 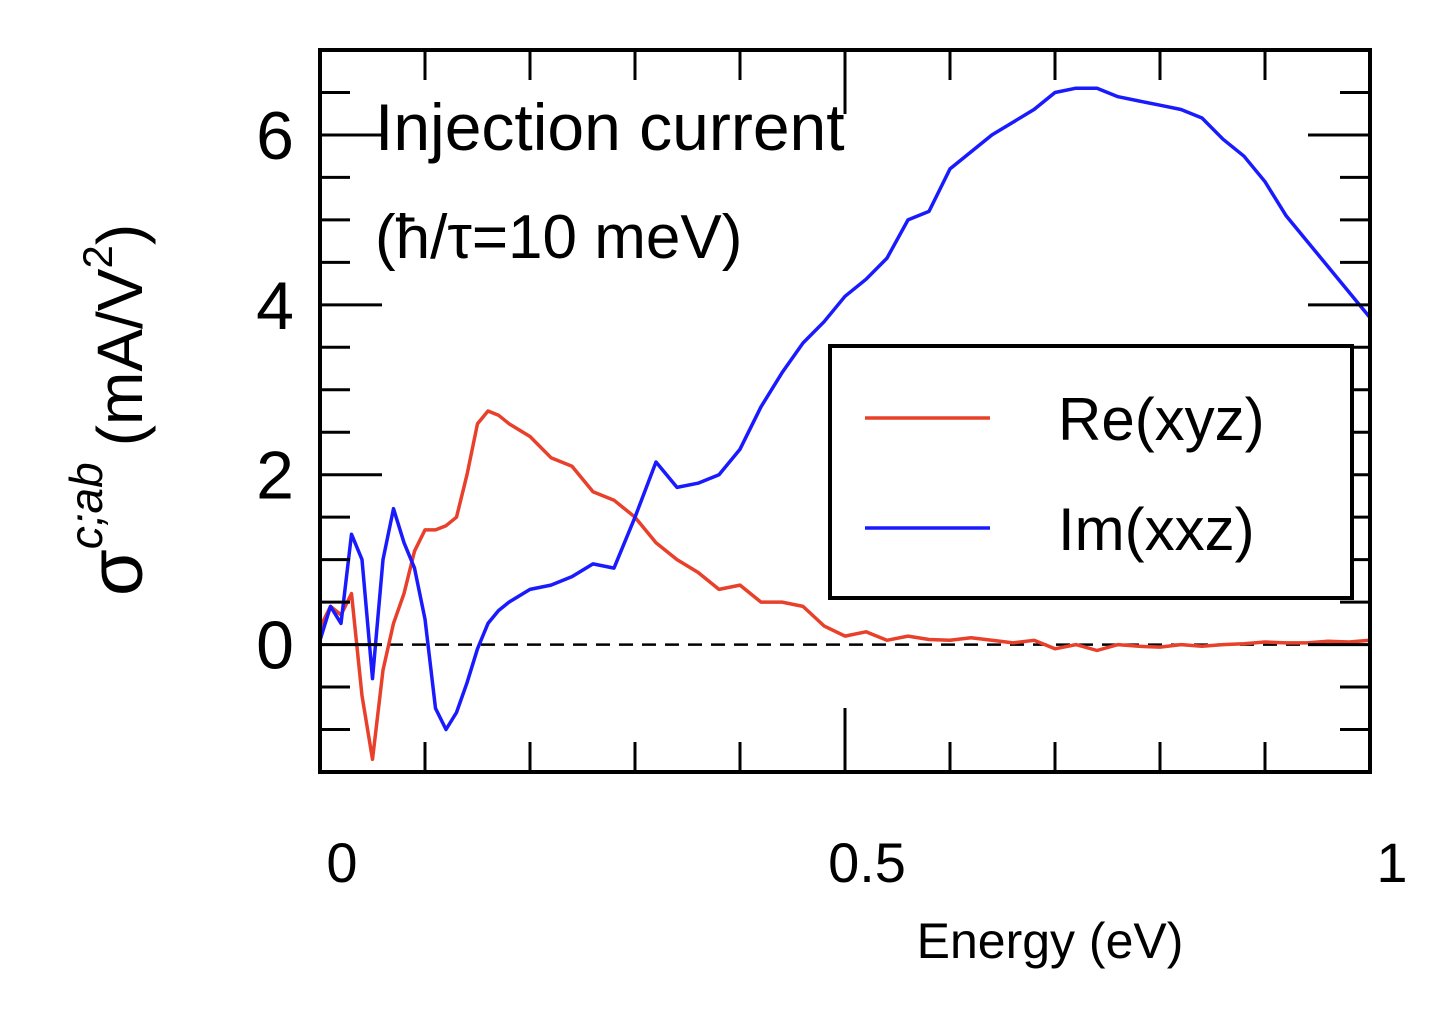 What do you see at coordinates (120, 357) in the screenshot?
I see `y-label-unit: (mA/V` at bounding box center [120, 357].